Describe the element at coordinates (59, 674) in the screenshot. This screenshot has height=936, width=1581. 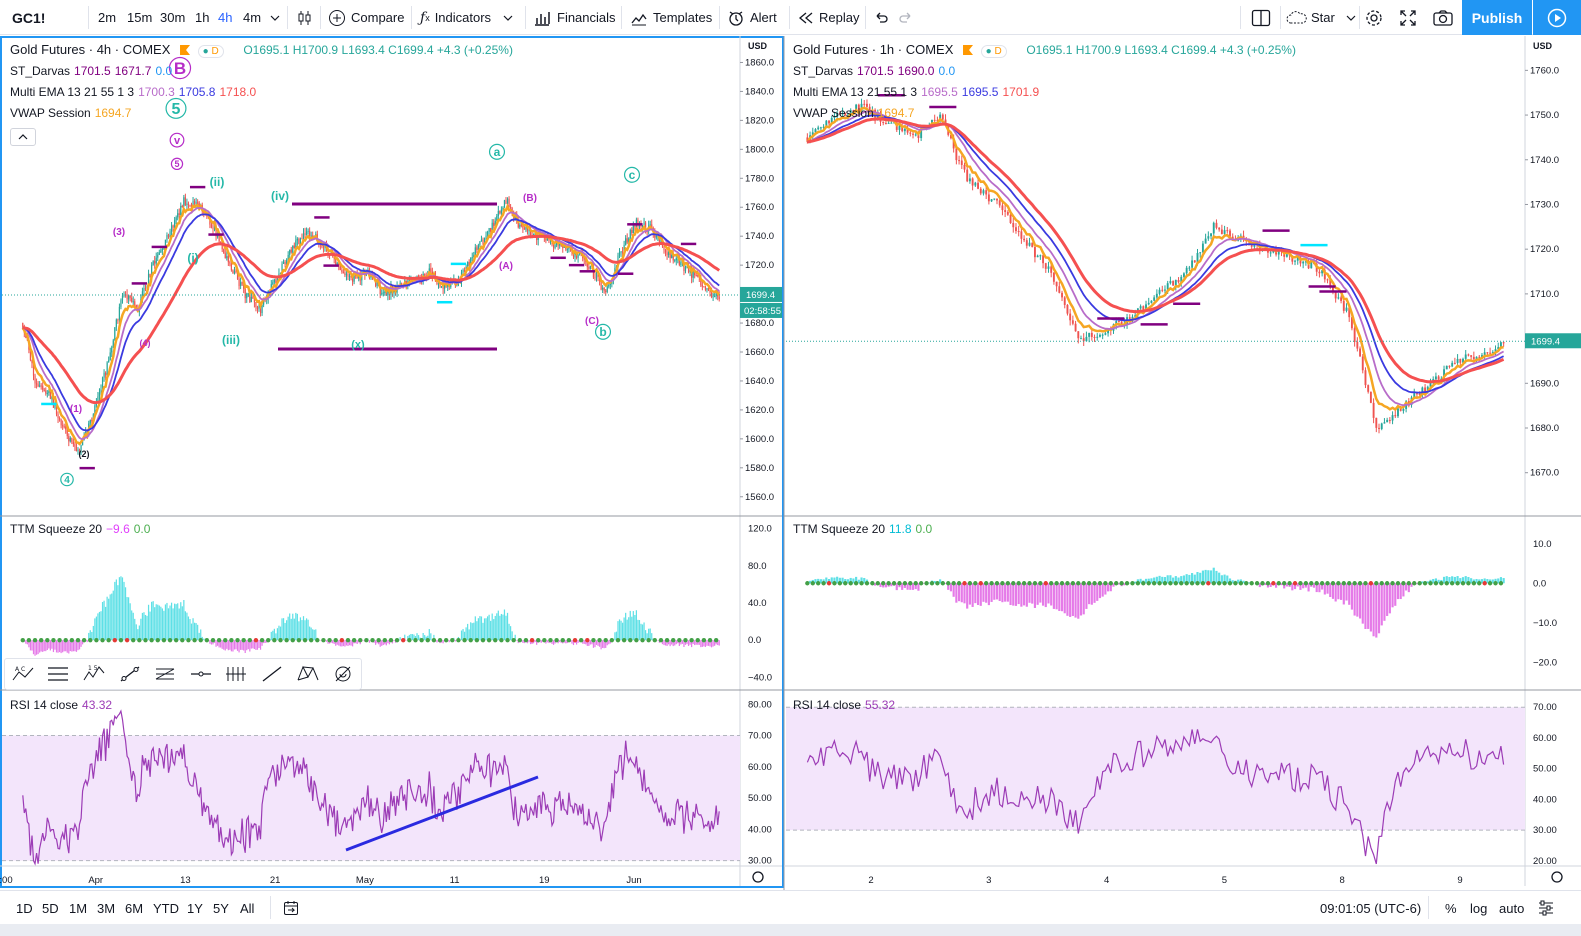
I see `fib-lines-icon` at that location.